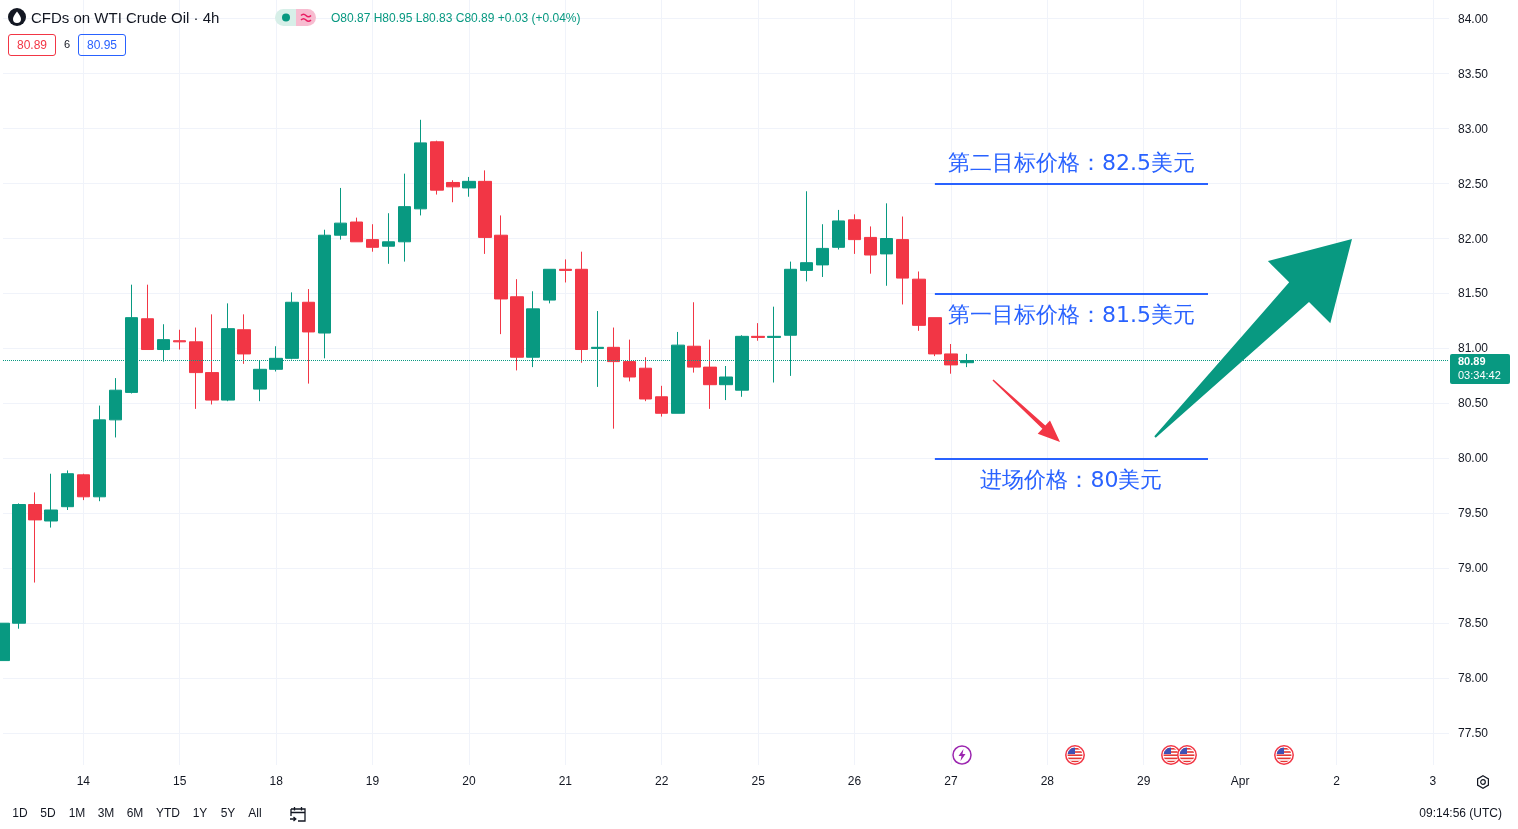  Describe the element at coordinates (67, 44) in the screenshot. I see `annotation: 6` at that location.